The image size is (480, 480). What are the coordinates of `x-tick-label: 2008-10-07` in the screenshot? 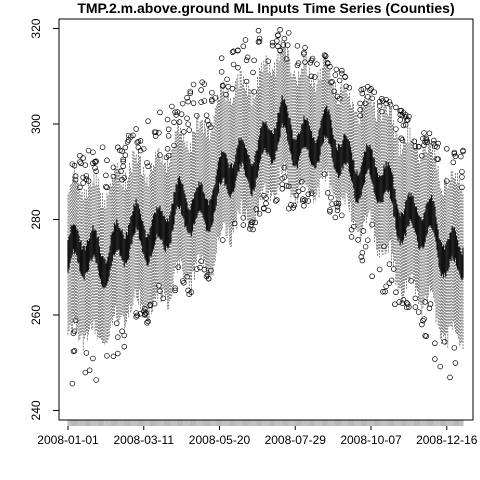 It's located at (371, 440).